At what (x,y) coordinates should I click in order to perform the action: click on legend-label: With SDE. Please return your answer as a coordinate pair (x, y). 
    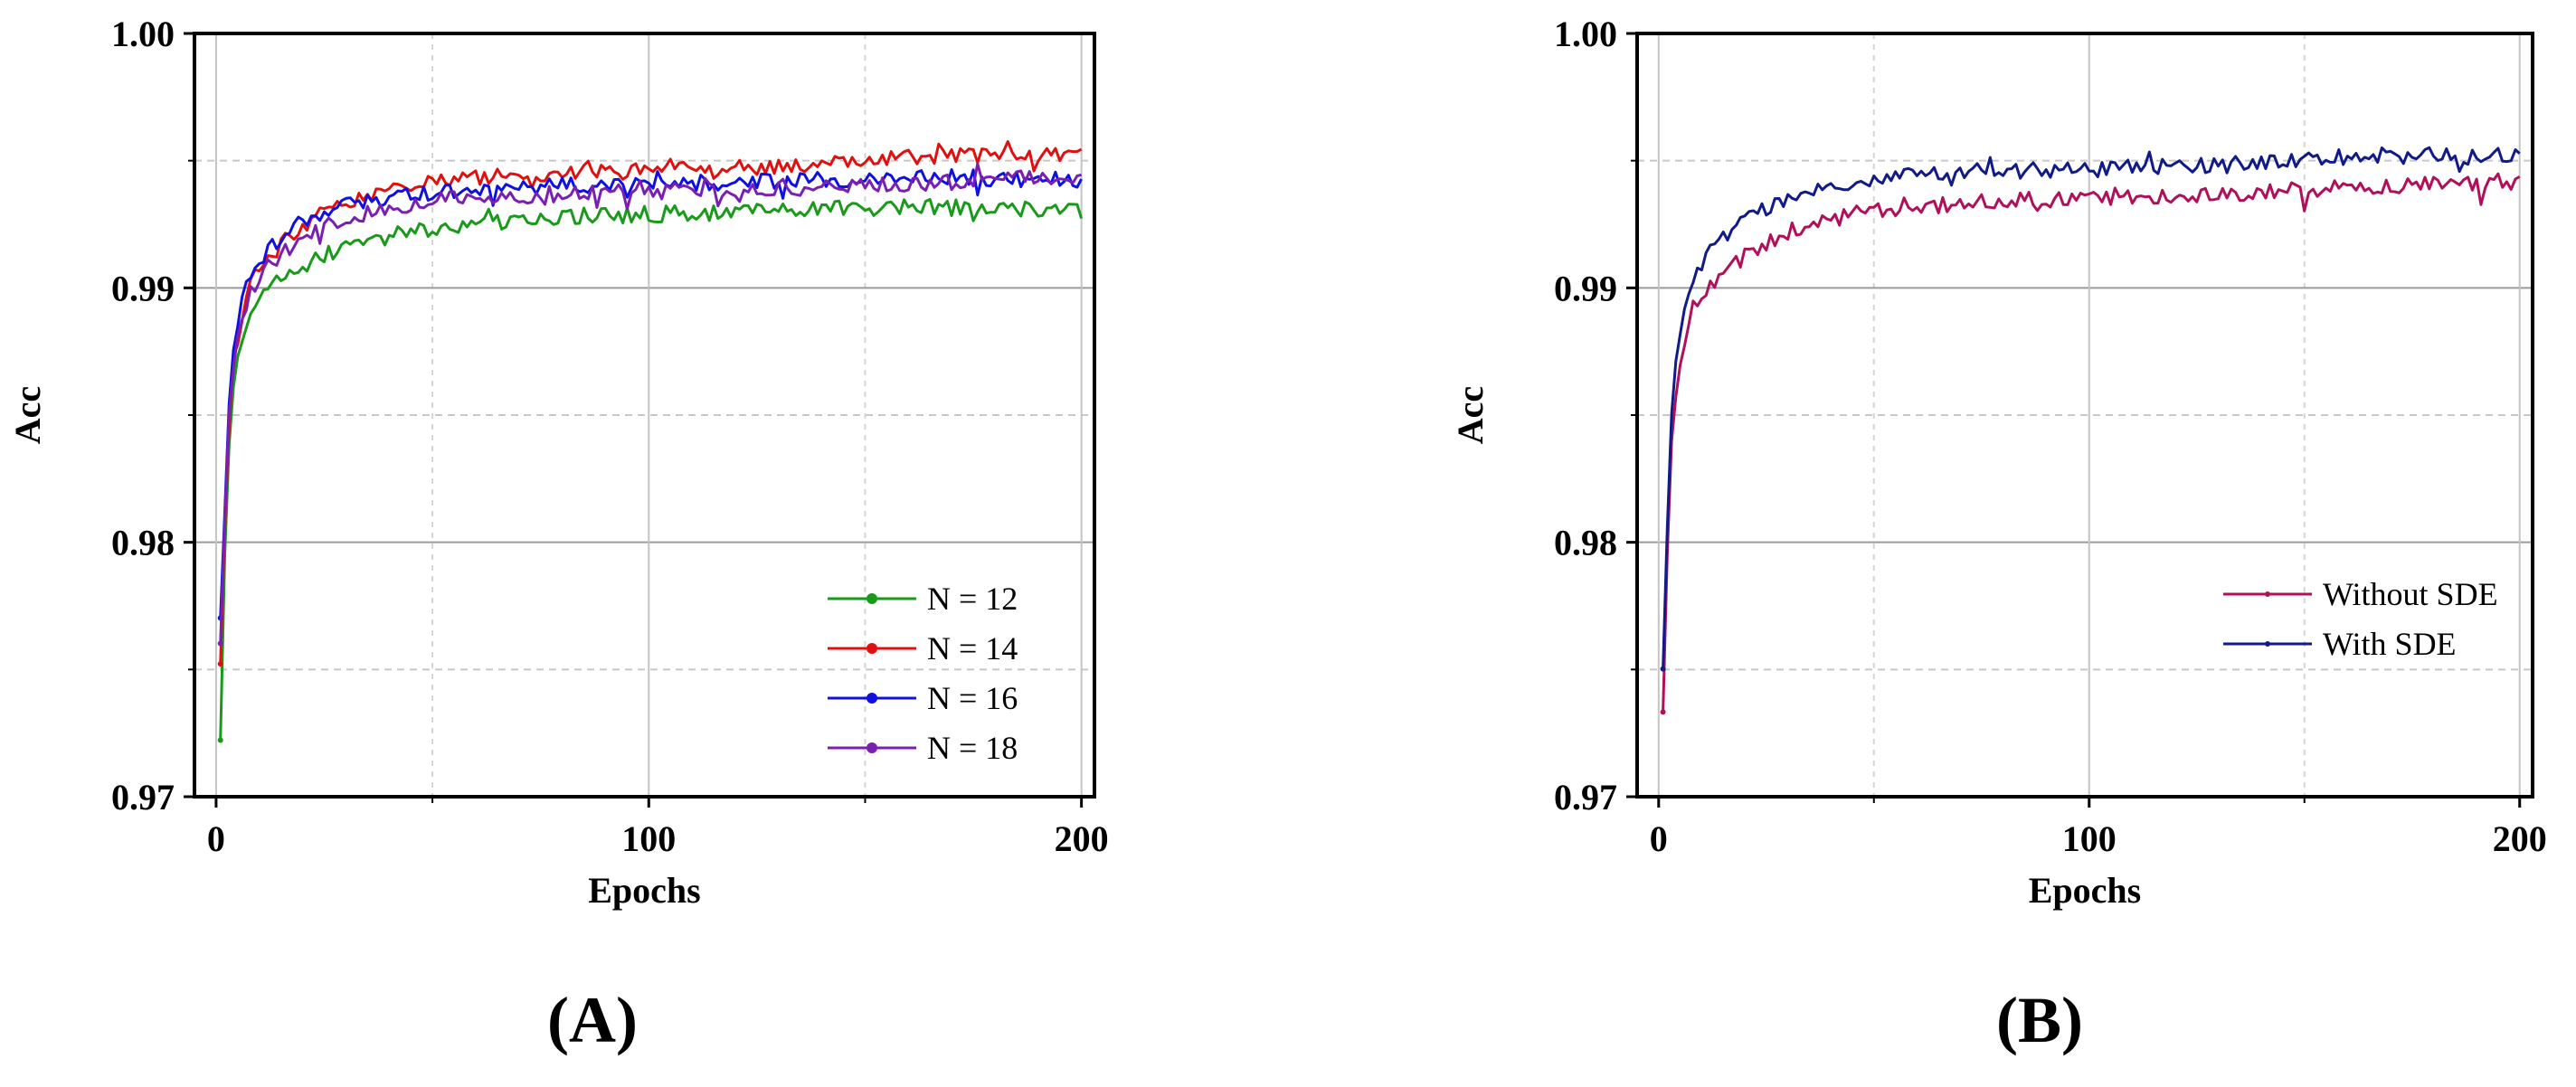
    Looking at the image, I should click on (2390, 644).